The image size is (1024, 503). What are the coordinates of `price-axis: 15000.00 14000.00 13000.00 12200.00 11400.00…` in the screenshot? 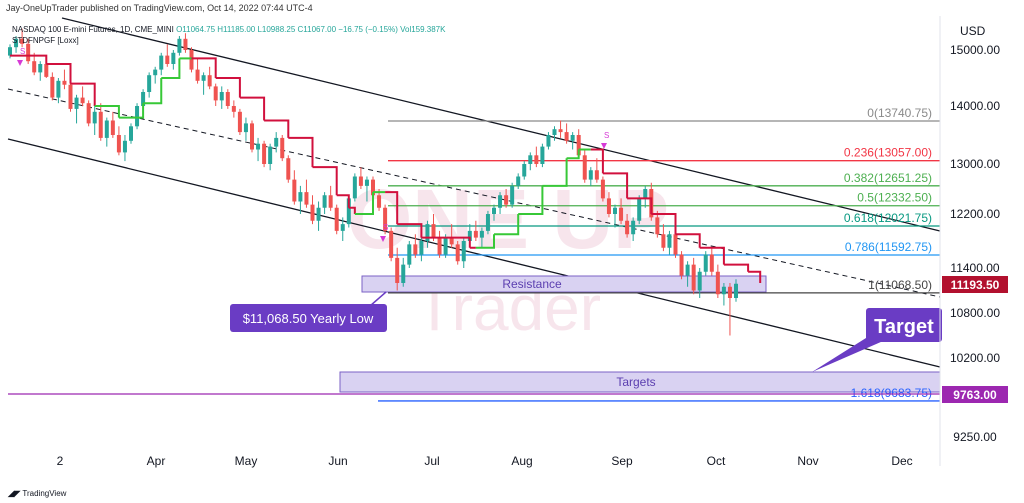 It's located at (975, 243).